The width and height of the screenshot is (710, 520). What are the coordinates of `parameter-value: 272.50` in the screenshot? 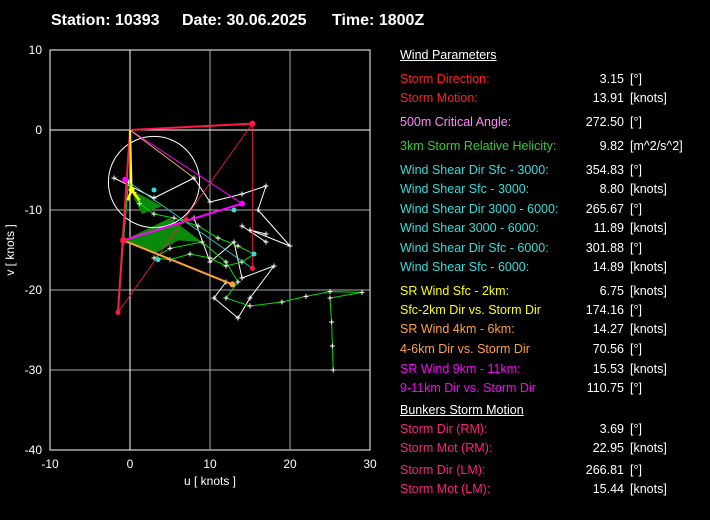 It's located at (604, 122).